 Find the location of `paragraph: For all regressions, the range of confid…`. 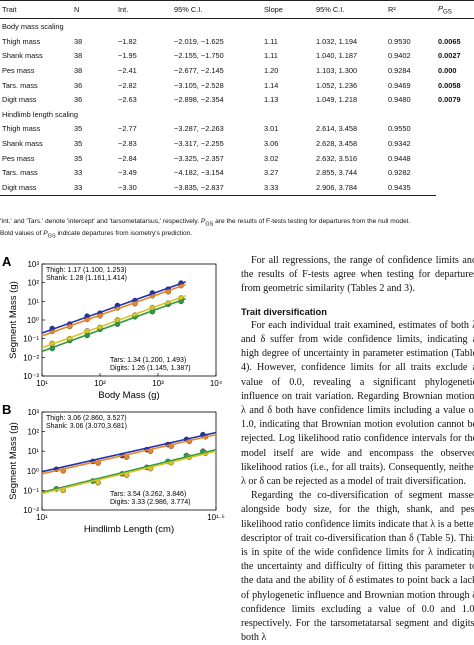

paragraph: For all regressions, the range of confid… is located at coordinates (357, 275).